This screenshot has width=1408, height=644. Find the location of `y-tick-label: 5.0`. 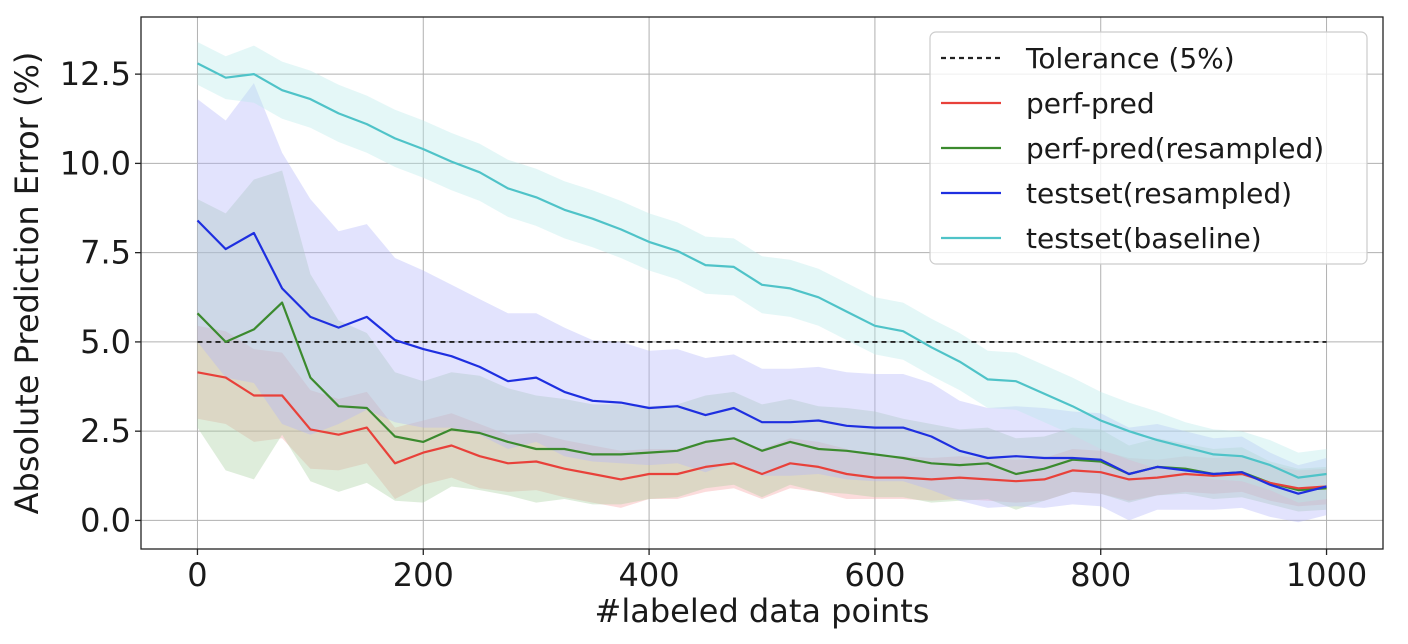

y-tick-label: 5.0 is located at coordinates (105, 342).